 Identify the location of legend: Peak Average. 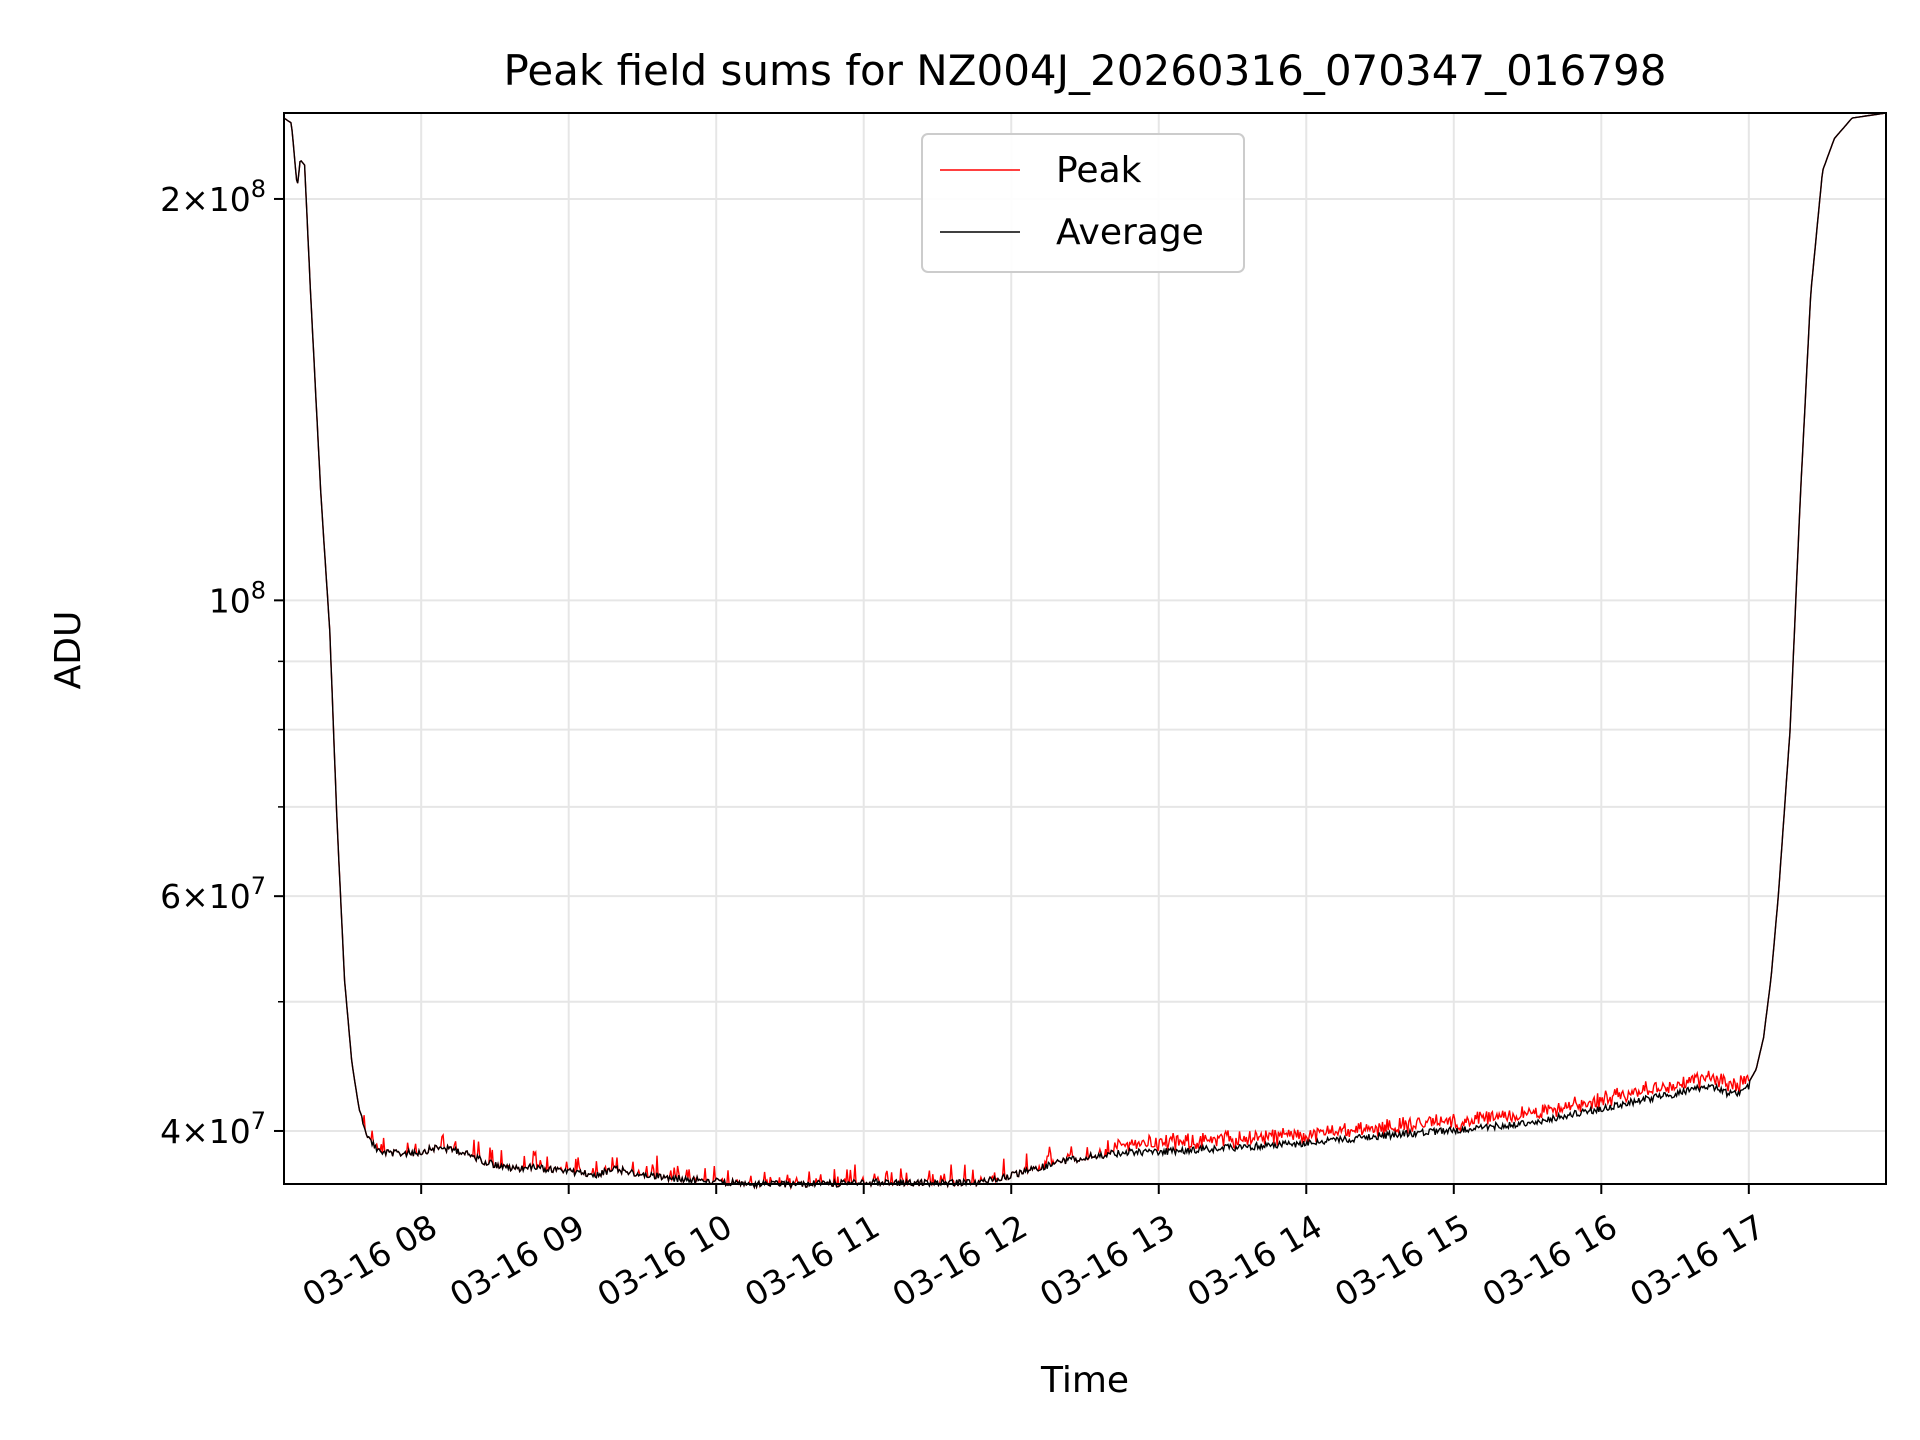
(1083, 203).